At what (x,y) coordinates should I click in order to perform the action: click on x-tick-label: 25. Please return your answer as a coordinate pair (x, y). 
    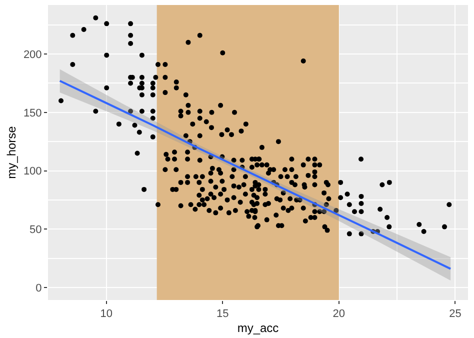
    Looking at the image, I should click on (455, 314).